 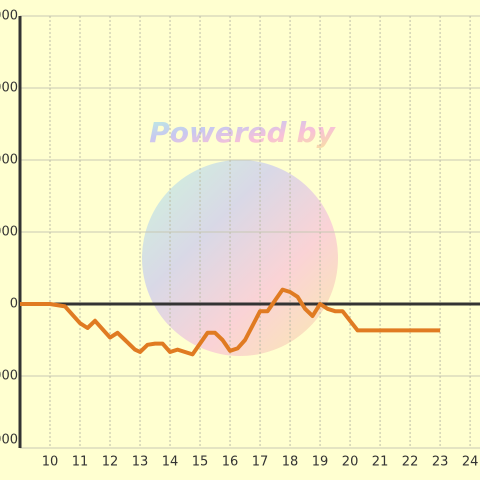 What do you see at coordinates (170, 462) in the screenshot?
I see `x-tick-label: 14` at bounding box center [170, 462].